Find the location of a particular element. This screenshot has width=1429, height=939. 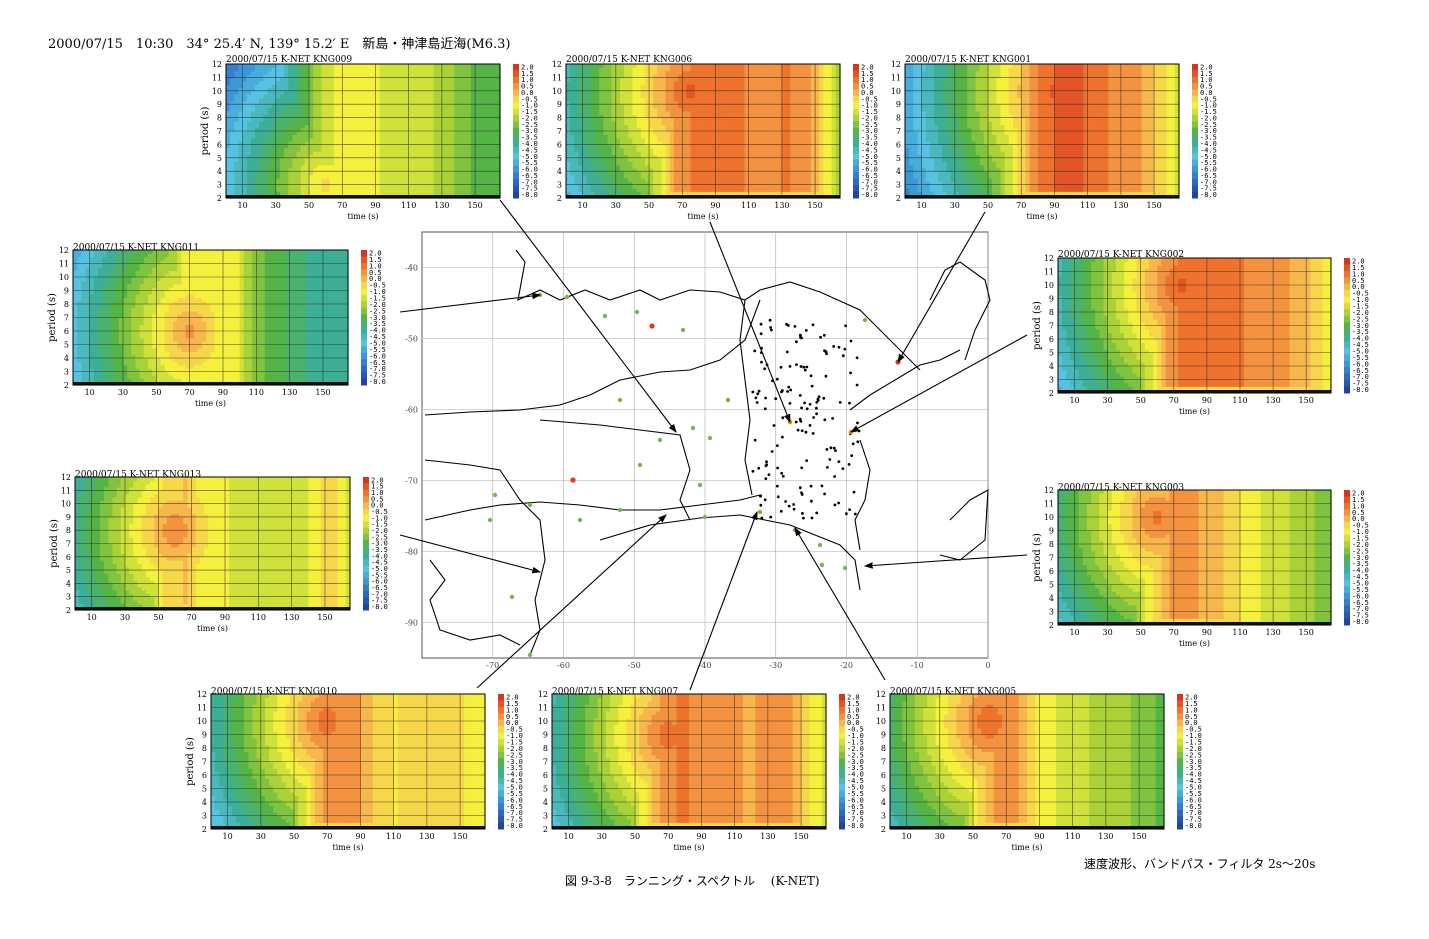

colorbar-label: -6.5 is located at coordinates (379, 588).